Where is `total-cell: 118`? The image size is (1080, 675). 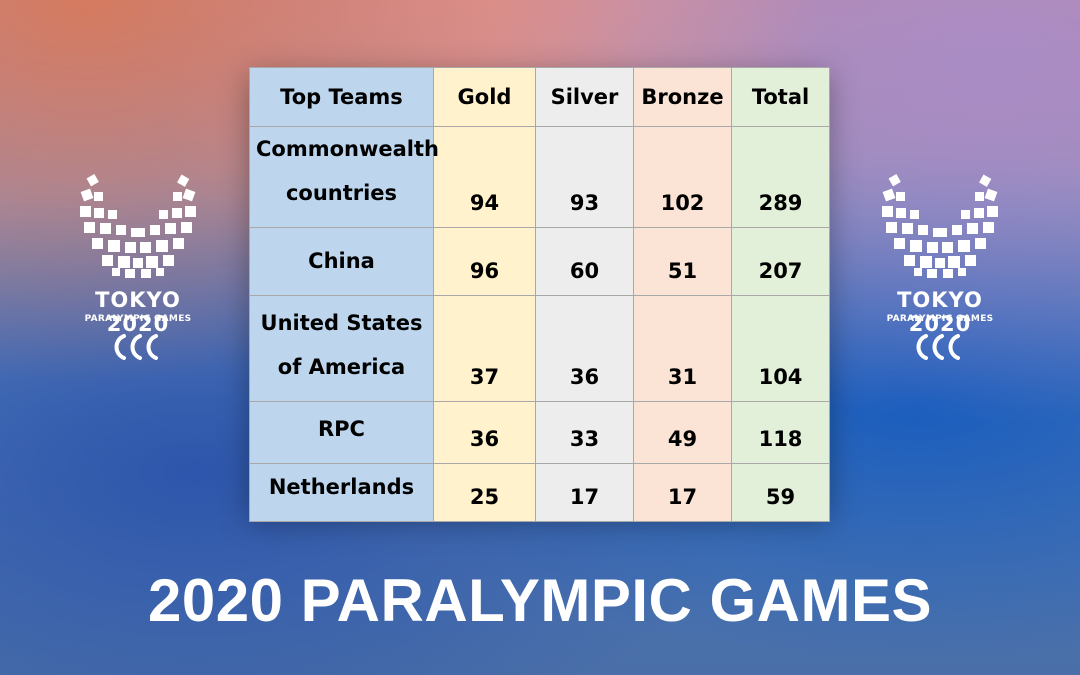
total-cell: 118 is located at coordinates (780, 432).